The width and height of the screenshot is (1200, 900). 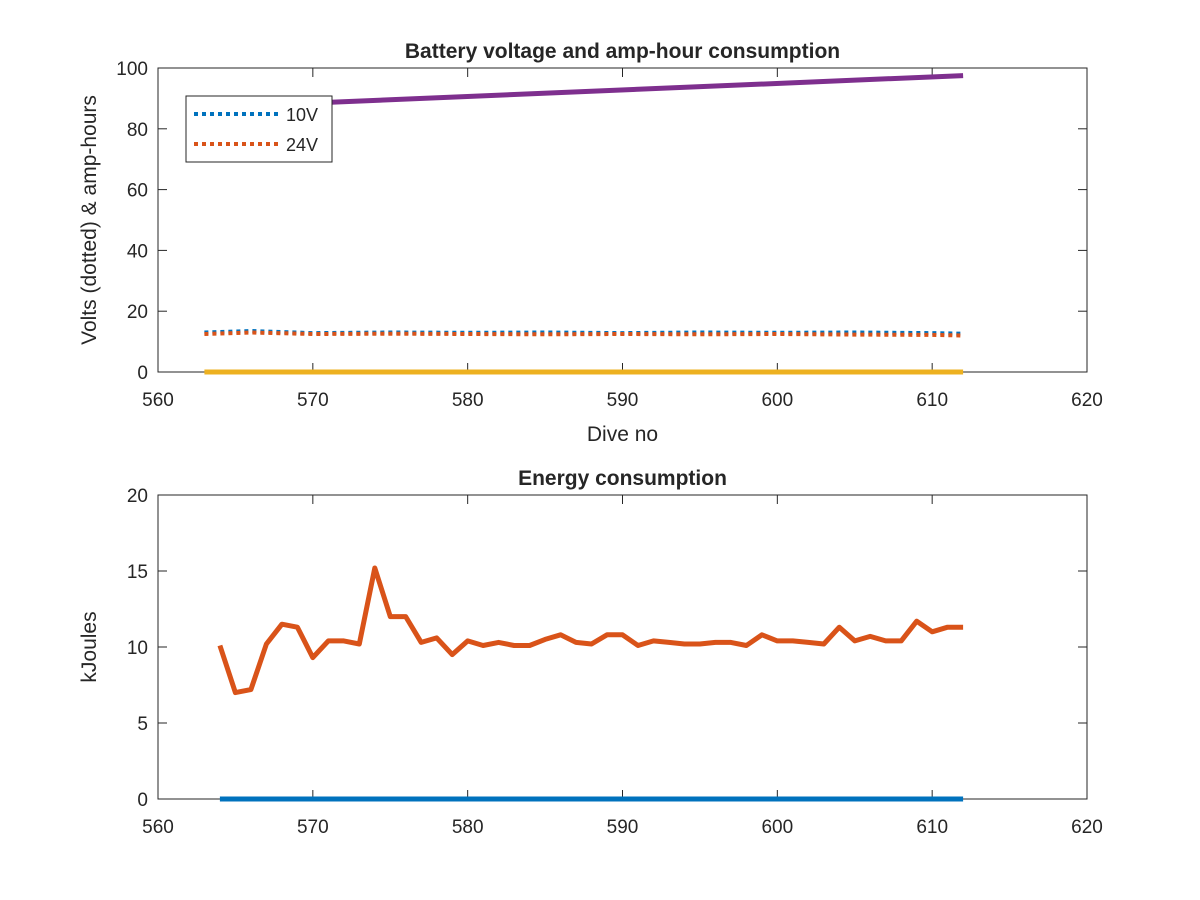 I want to click on y-tick-label: 100, so click(x=132, y=69).